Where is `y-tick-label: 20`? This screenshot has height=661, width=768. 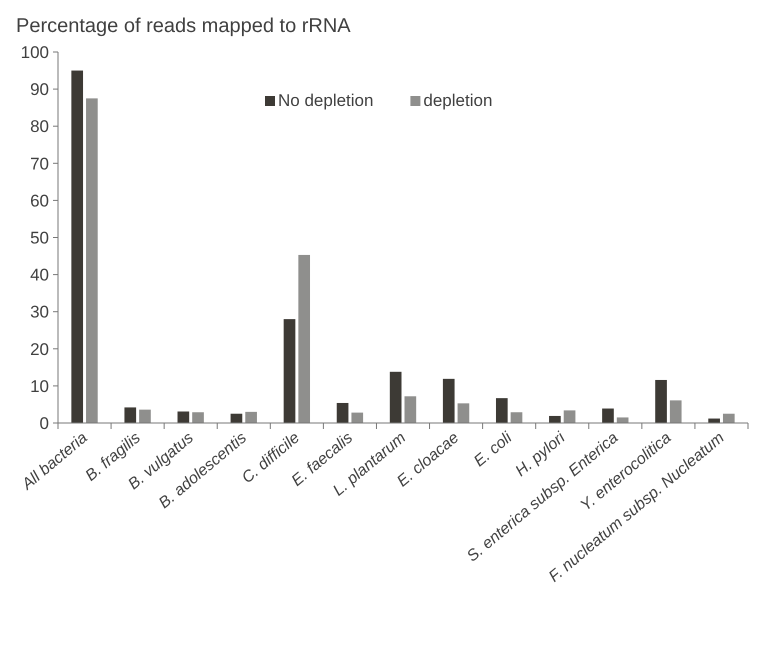
y-tick-label: 20 is located at coordinates (39, 349).